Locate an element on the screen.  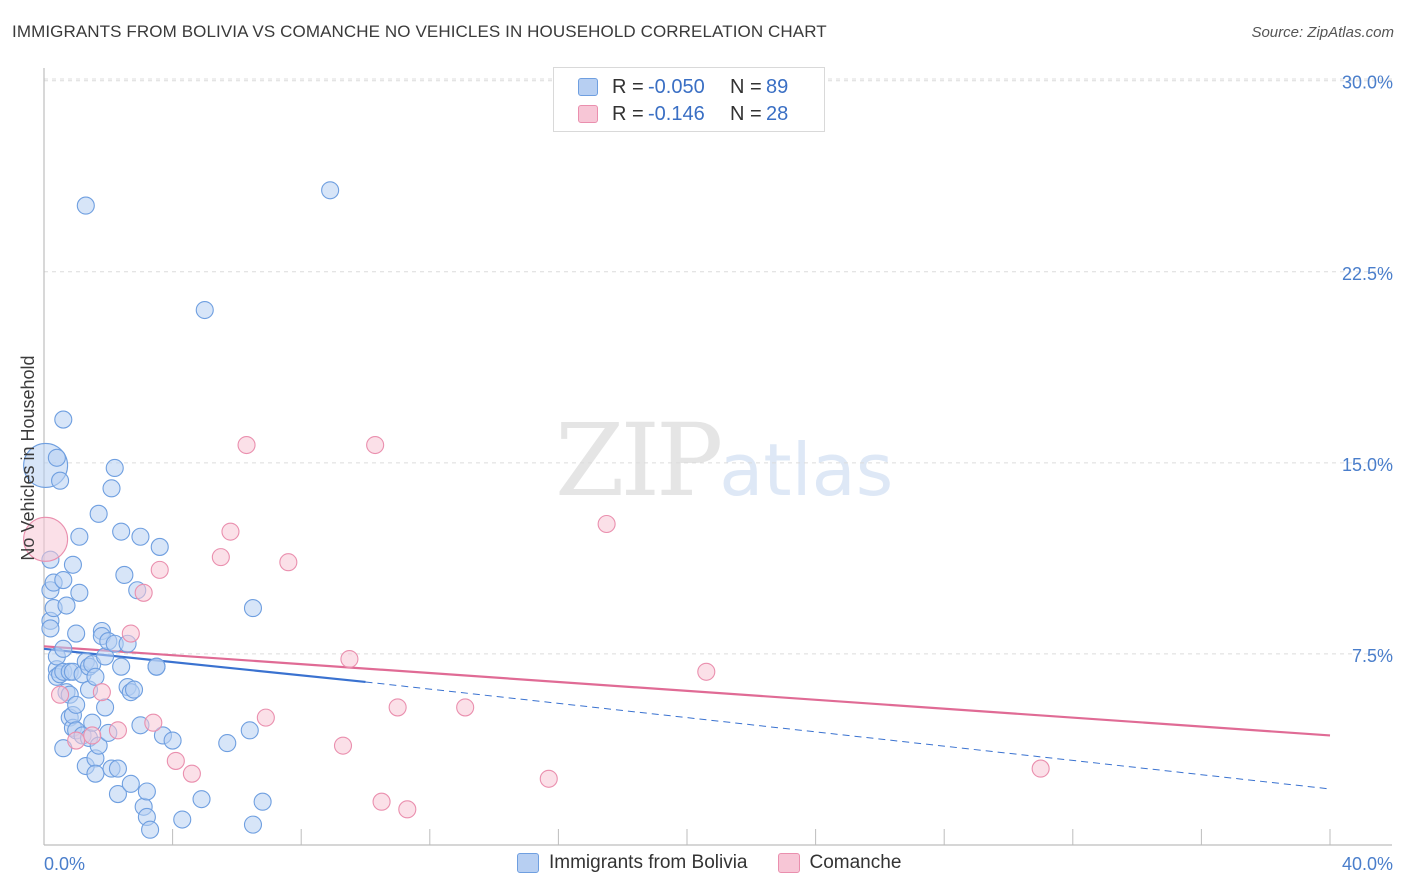
y-tick-label: 22.5% is located at coordinates (1367, 274).